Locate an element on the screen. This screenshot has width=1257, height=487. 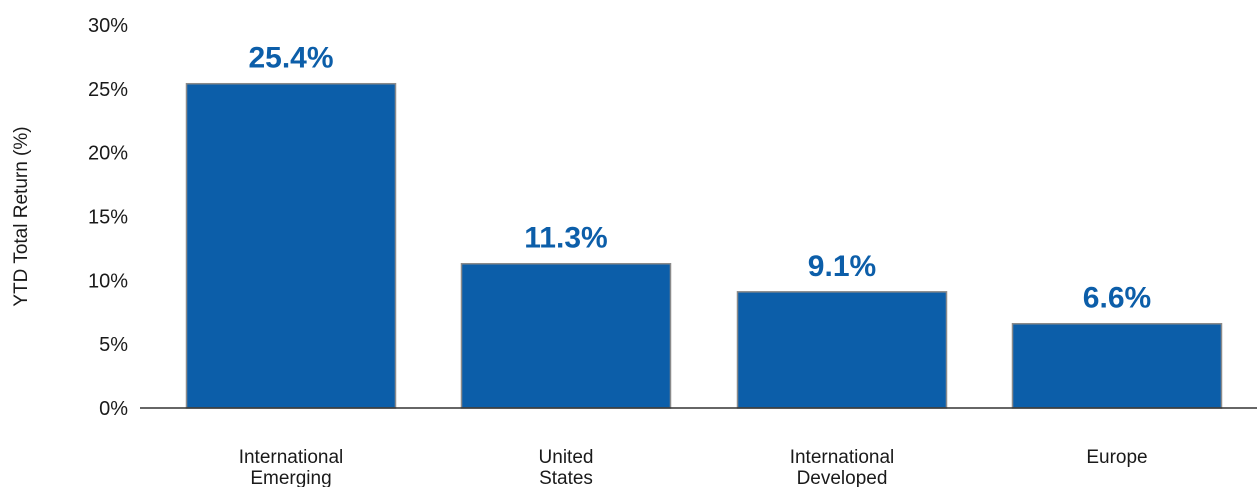
y-tick-label: 30% is located at coordinates (108, 26).